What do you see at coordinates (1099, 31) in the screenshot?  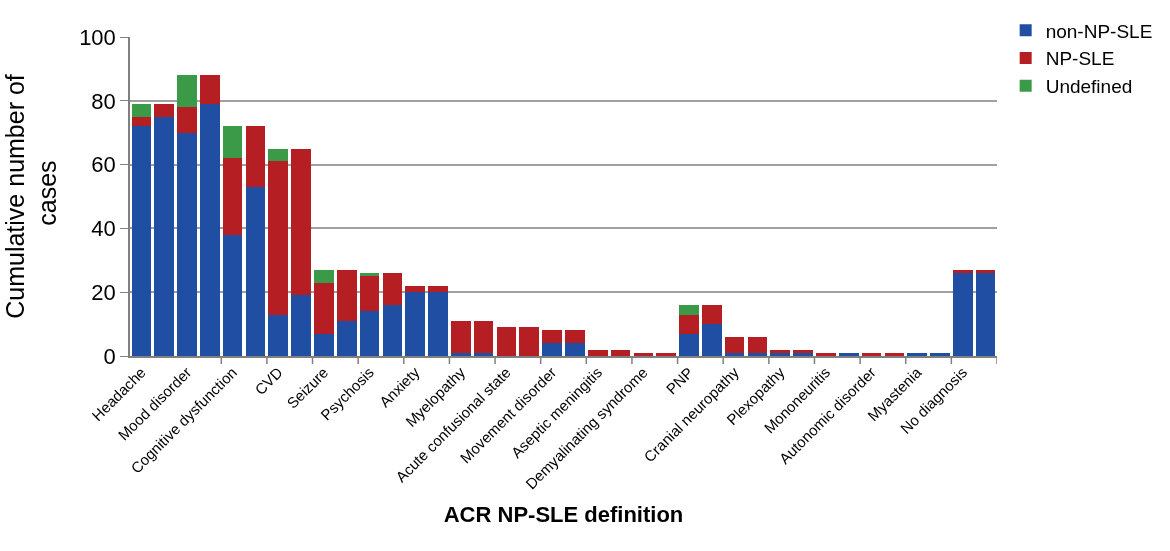 I see `legend-label: non-NP-SLE` at bounding box center [1099, 31].